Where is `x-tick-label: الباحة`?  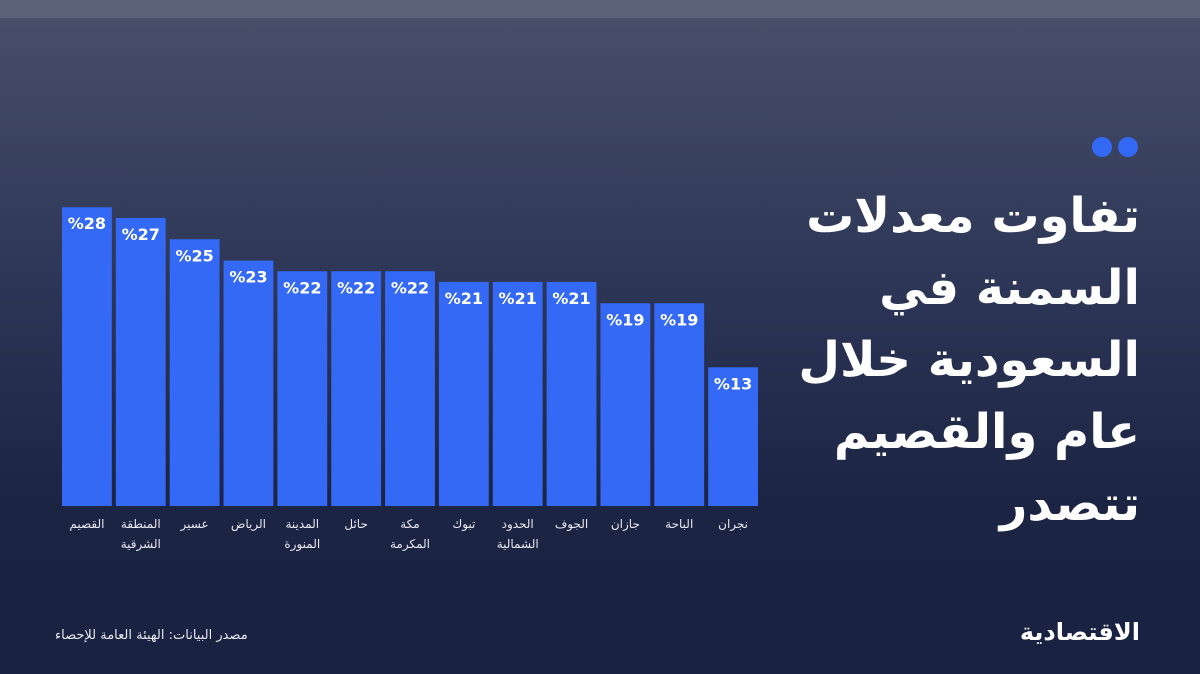
x-tick-label: الباحة is located at coordinates (679, 524).